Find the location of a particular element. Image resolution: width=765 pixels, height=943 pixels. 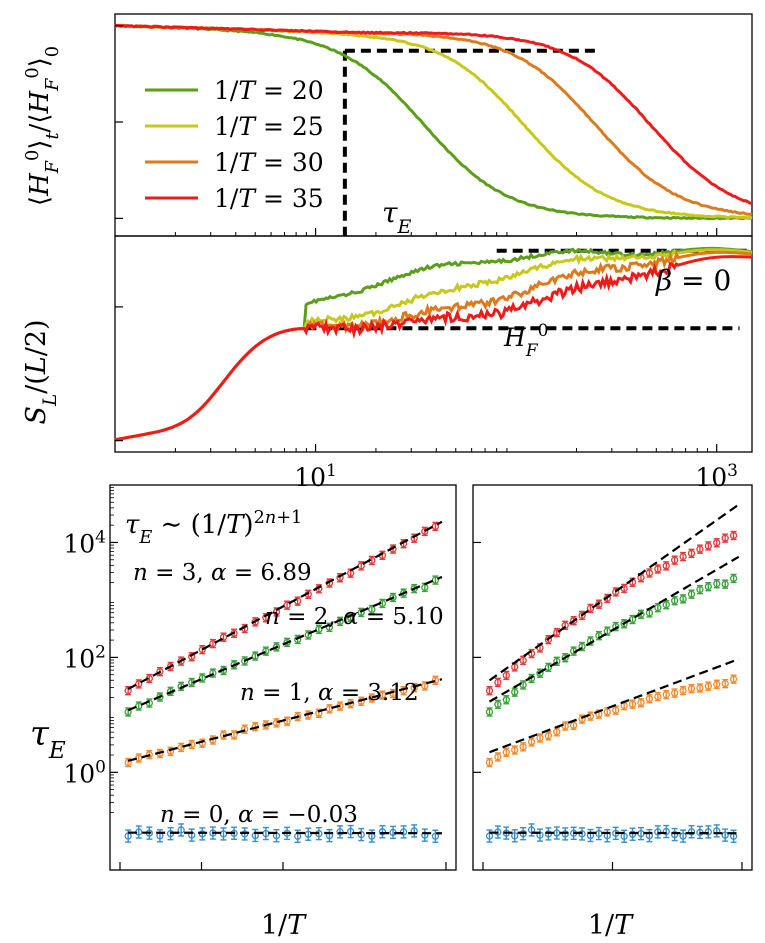

formula-label: τE ∼ (1/T)2n+1 is located at coordinates (213, 528).